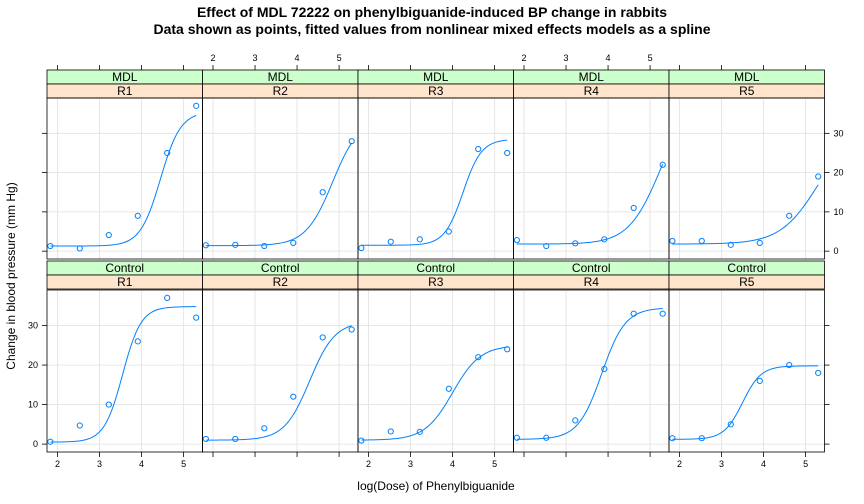 This screenshot has width=864, height=504. What do you see at coordinates (33, 405) in the screenshot?
I see `y-tick-label-left: 10` at bounding box center [33, 405].